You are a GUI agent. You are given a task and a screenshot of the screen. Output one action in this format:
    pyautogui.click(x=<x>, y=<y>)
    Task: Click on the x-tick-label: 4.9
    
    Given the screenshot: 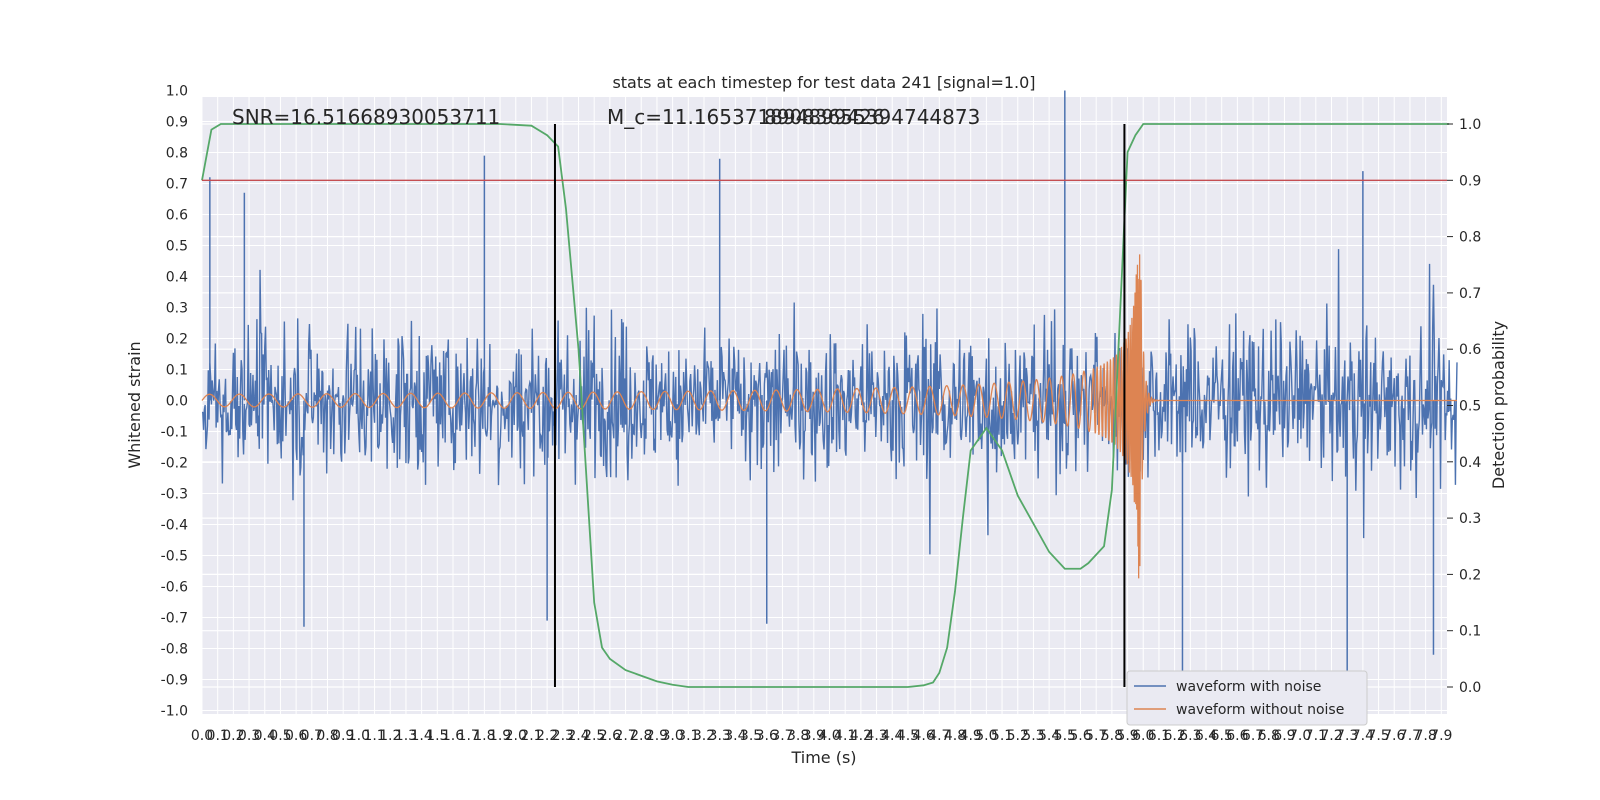 What is the action you would take?
    pyautogui.click(x=971, y=736)
    